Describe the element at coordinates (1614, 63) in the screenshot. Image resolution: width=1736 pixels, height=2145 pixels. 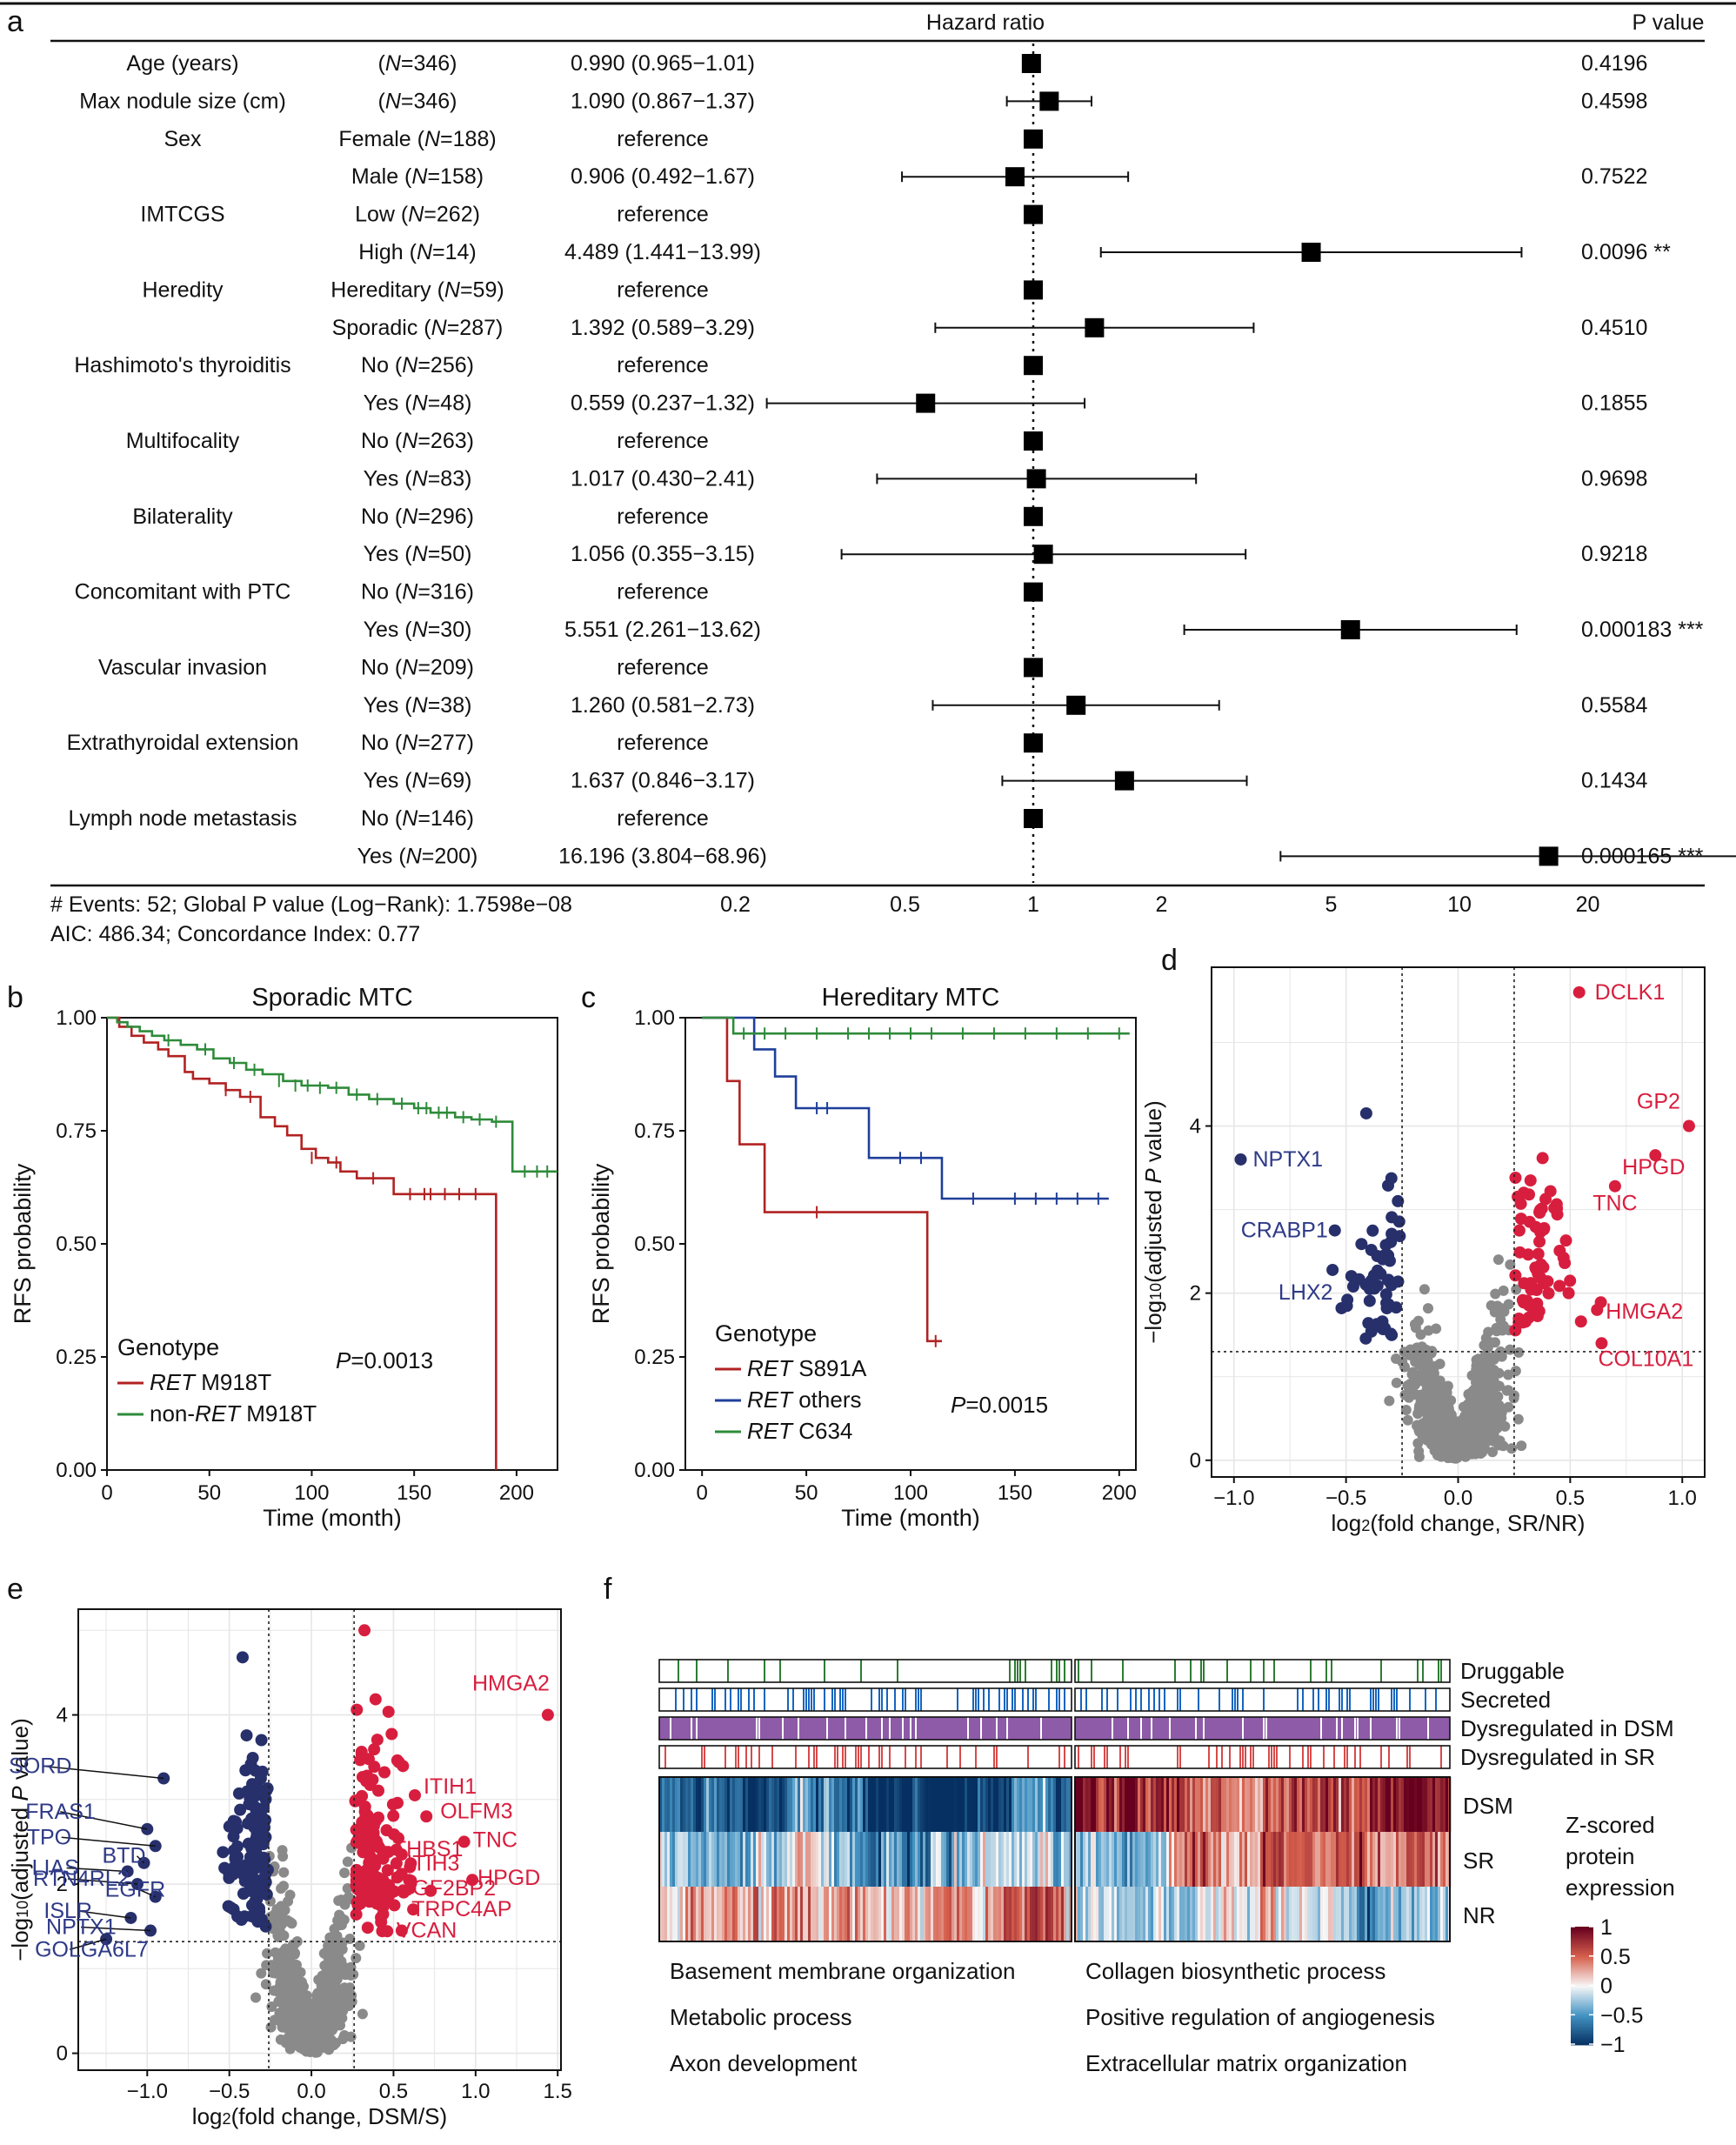
I see `forest-pvalue: 0.4196` at that location.